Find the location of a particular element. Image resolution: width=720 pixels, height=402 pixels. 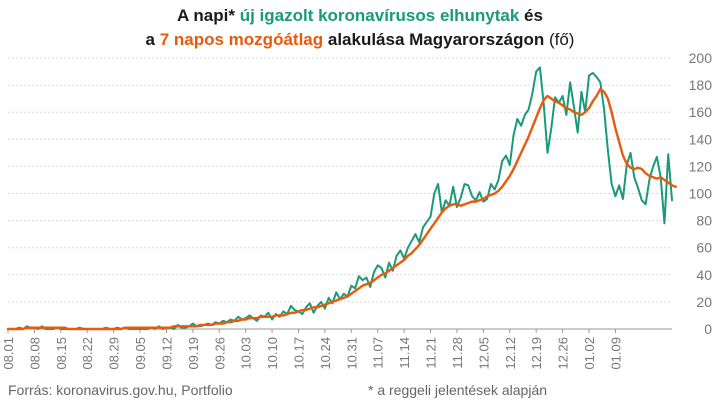

x-tick-label: 12.26 is located at coordinates (563, 353).